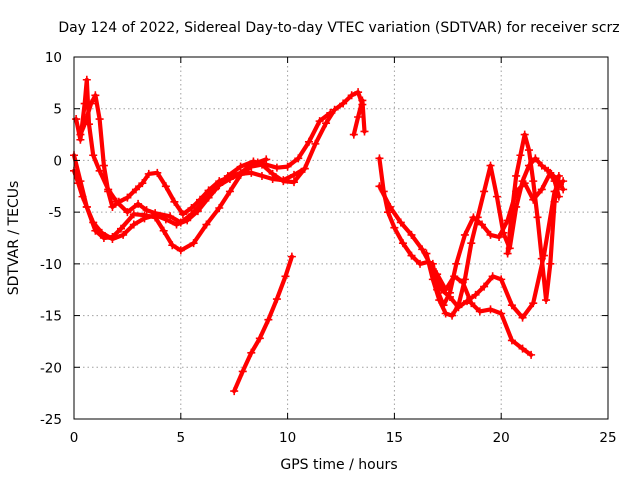  What do you see at coordinates (57, 110) in the screenshot?
I see `y-tick-label: 5` at bounding box center [57, 110].